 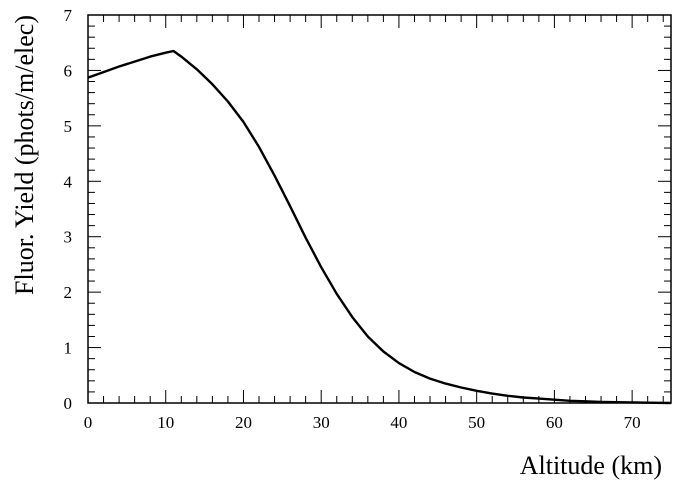 I want to click on y-tick-label: 0, so click(x=68, y=403).